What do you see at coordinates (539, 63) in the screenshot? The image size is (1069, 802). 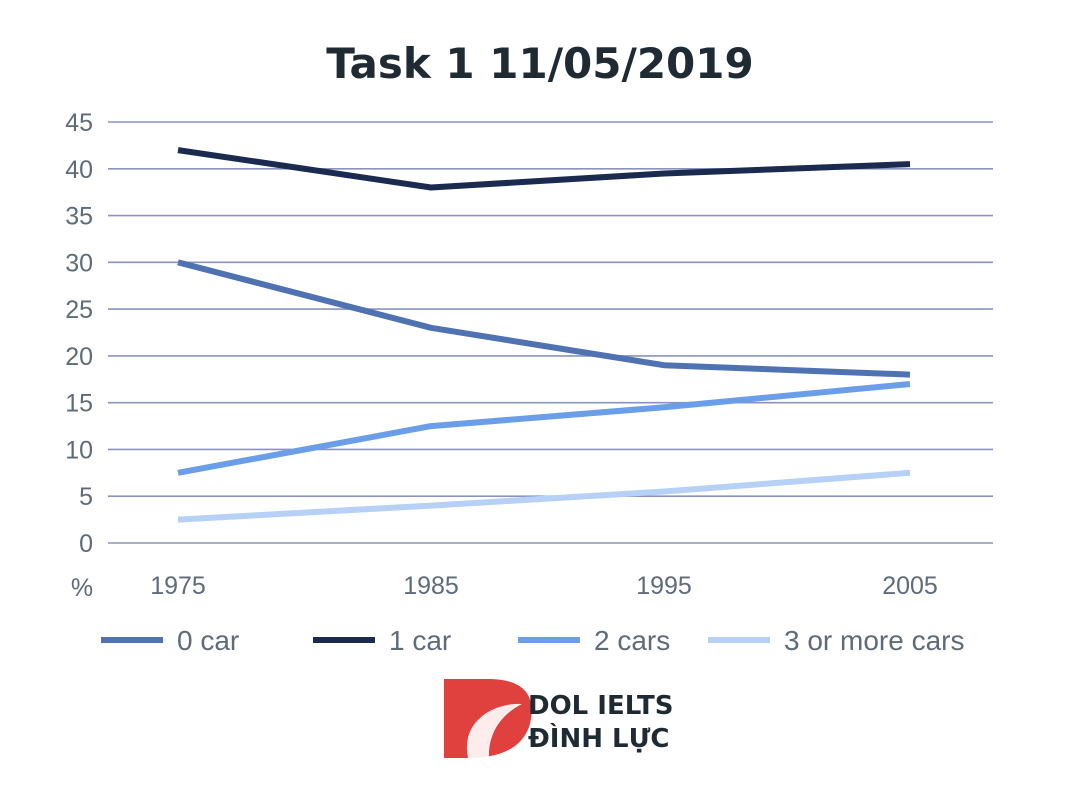 I see `chart-title: Task 1 11/05/2019` at bounding box center [539, 63].